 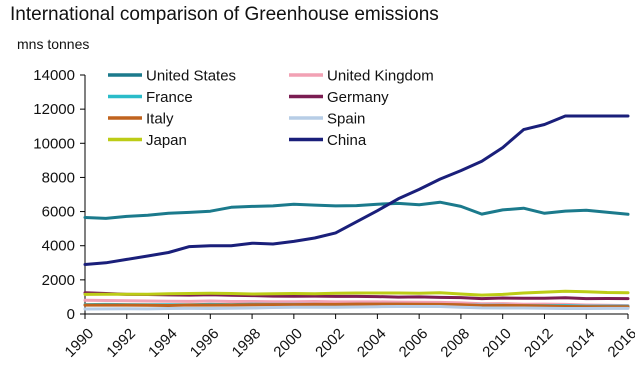 I want to click on x-tick-label: 2006, so click(x=414, y=343).